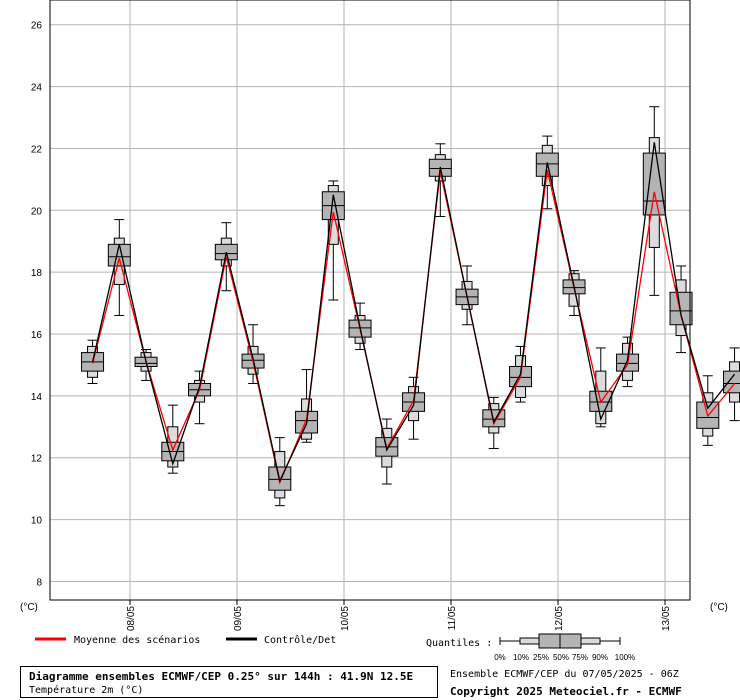  What do you see at coordinates (521, 657) in the screenshot?
I see `quantile-tick-label: 10%` at bounding box center [521, 657].